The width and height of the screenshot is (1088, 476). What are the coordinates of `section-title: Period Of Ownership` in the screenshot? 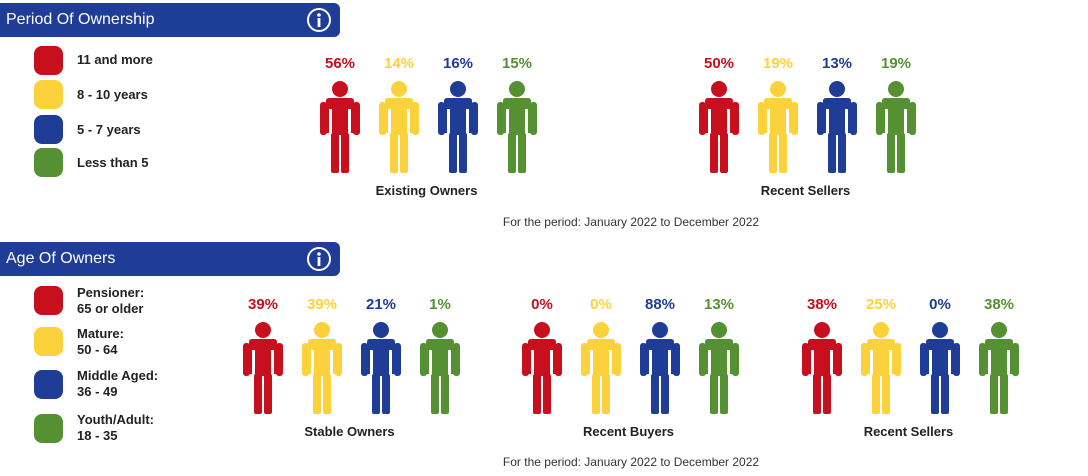 It's located at (80, 19).